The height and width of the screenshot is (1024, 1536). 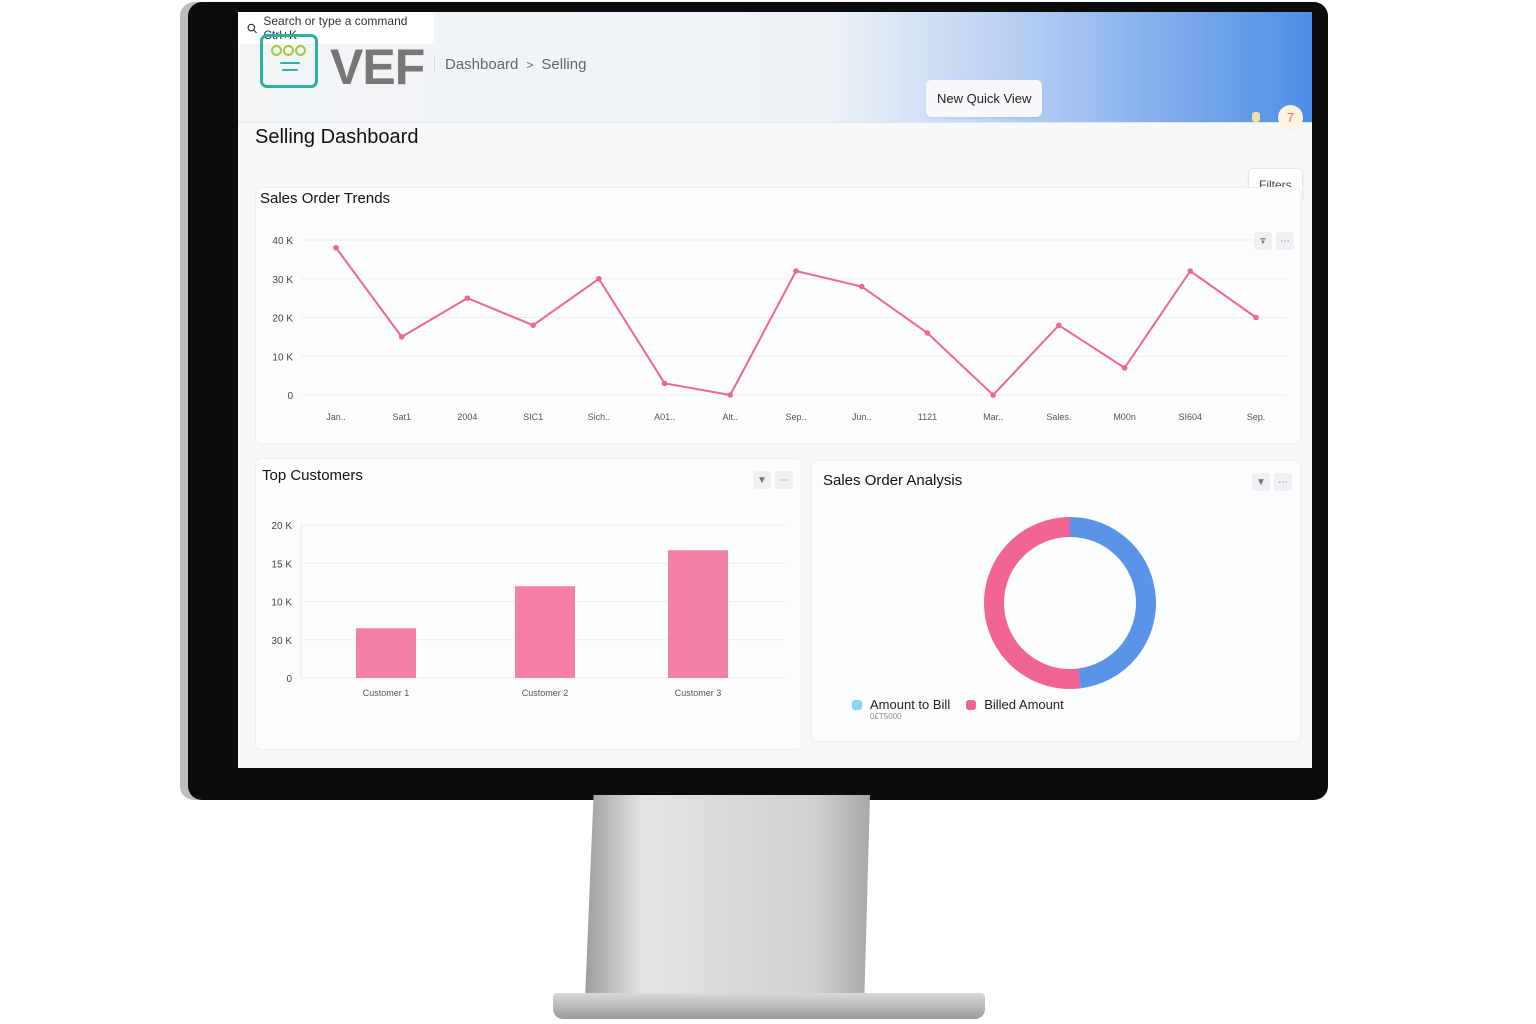 What do you see at coordinates (958, 709) in the screenshot?
I see `chart-legend: Amount to Bill 0£T5000 Billed Amount` at bounding box center [958, 709].